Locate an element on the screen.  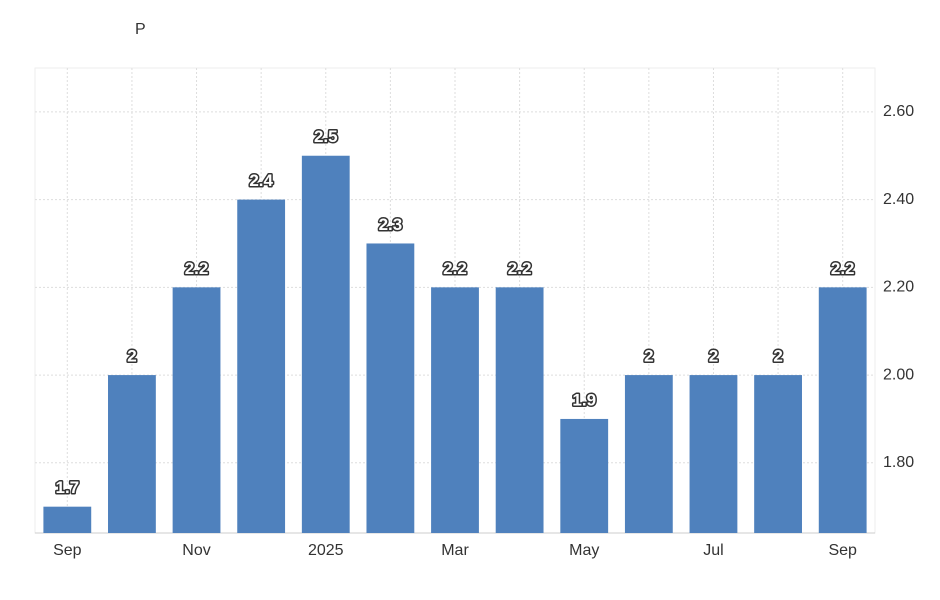
chart-title: P is located at coordinates (140, 29).